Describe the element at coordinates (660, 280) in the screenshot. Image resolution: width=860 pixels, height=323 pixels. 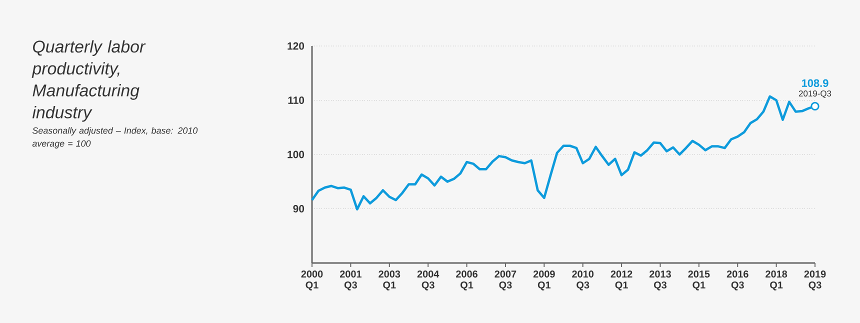
I see `x-tick-label: 2013 Q3` at that location.